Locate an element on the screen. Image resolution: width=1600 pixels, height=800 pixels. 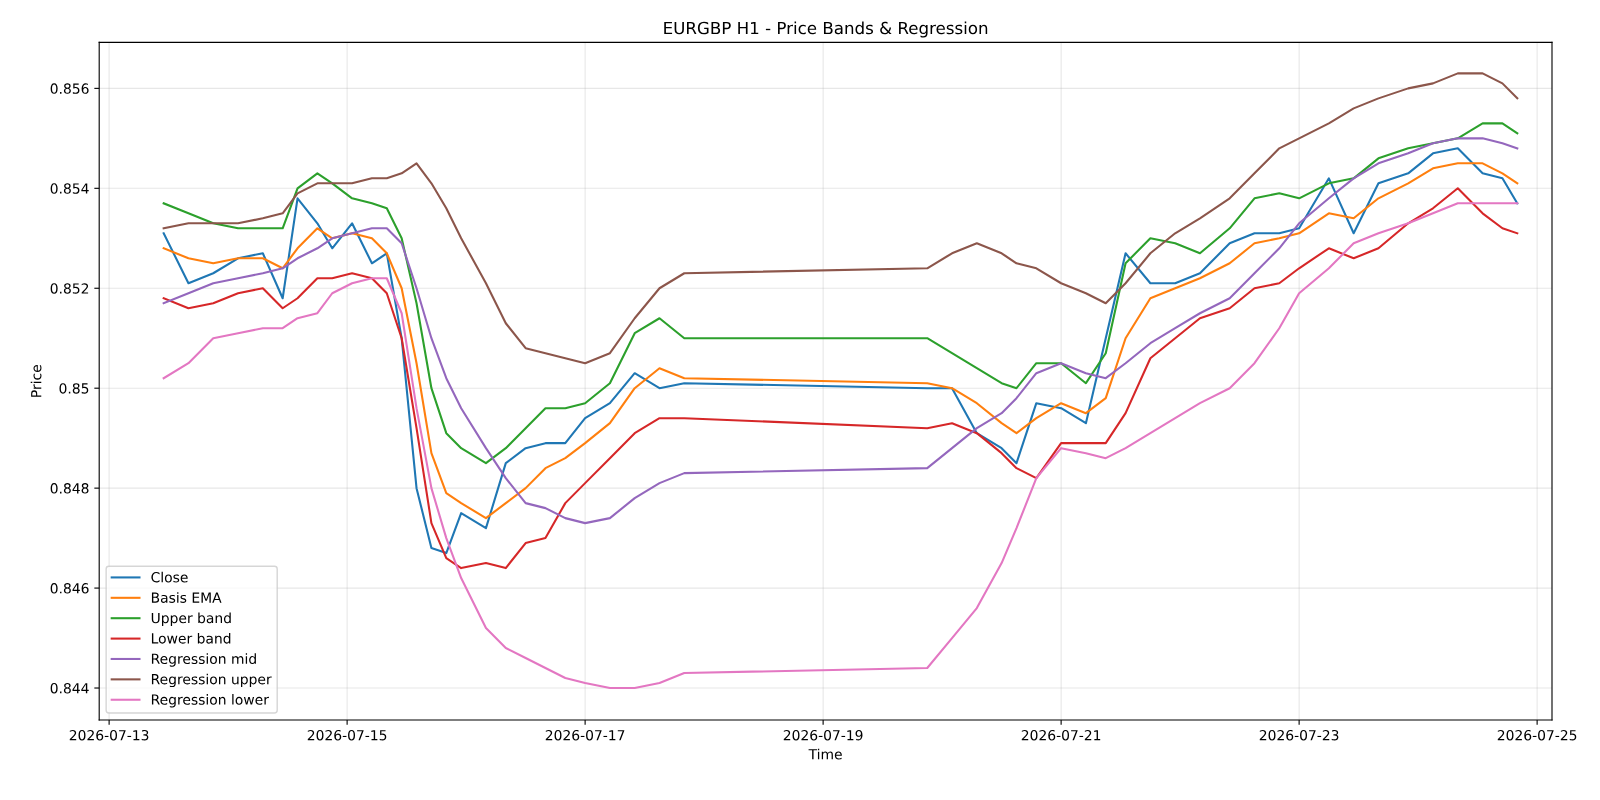
legend-label: Regression mid is located at coordinates (203, 660).